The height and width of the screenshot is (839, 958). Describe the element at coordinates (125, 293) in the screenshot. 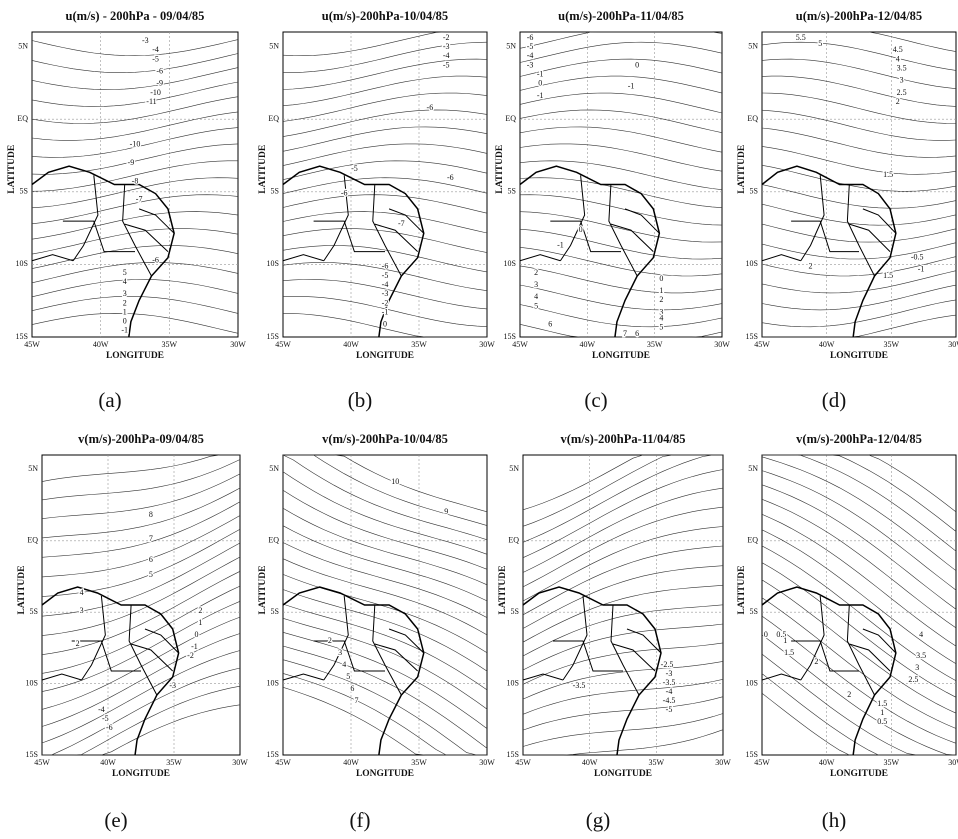

I see `contour-label: 3` at that location.